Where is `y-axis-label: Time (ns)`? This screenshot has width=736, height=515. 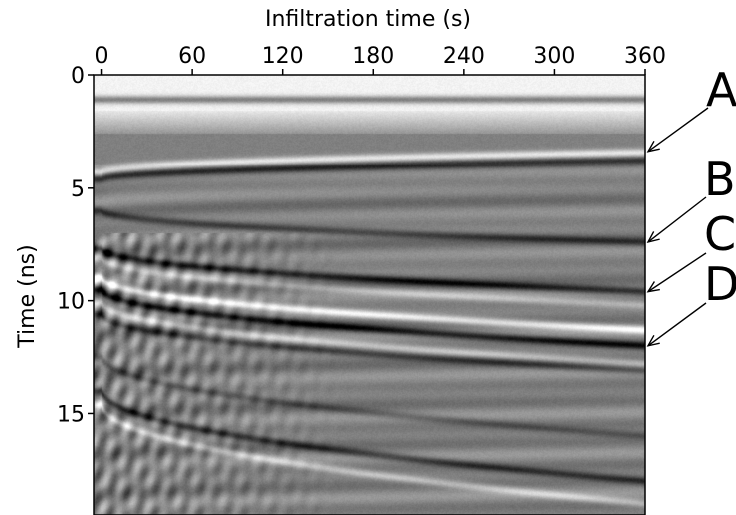
y-axis-label: Time (ns) is located at coordinates (27, 296).